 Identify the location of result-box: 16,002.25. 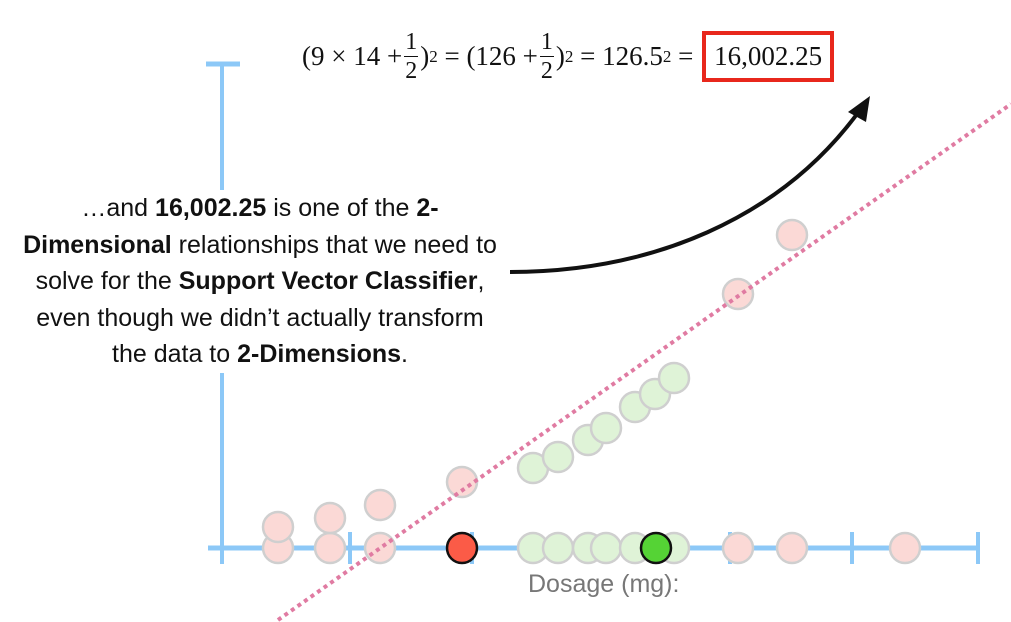
(768, 56).